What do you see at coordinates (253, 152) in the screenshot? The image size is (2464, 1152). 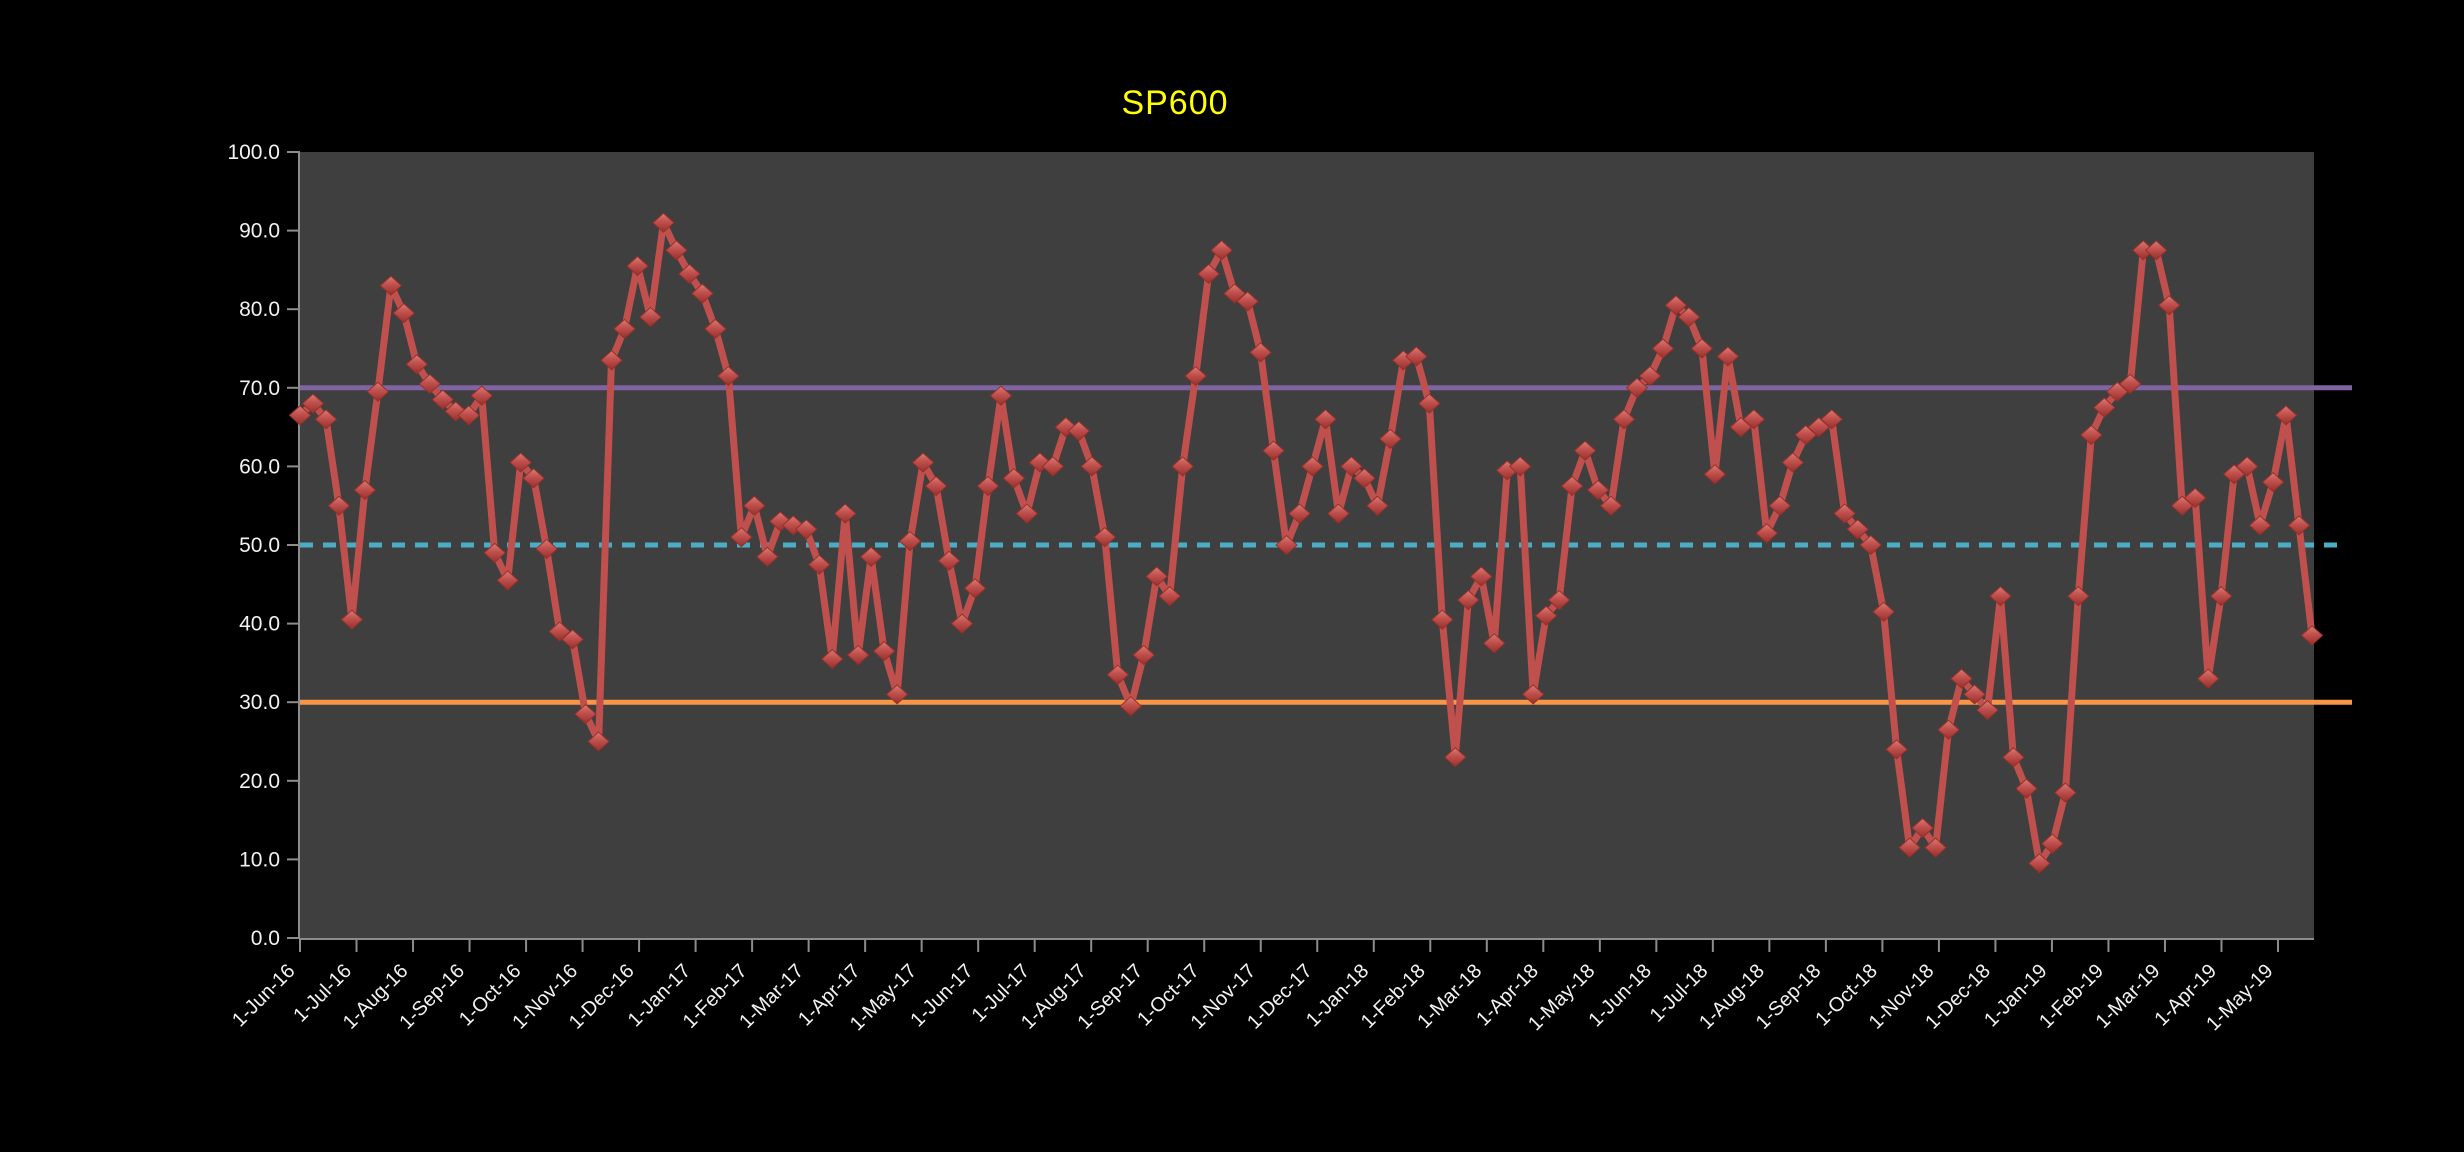 I see `y-axis-label: 100.0` at bounding box center [253, 152].